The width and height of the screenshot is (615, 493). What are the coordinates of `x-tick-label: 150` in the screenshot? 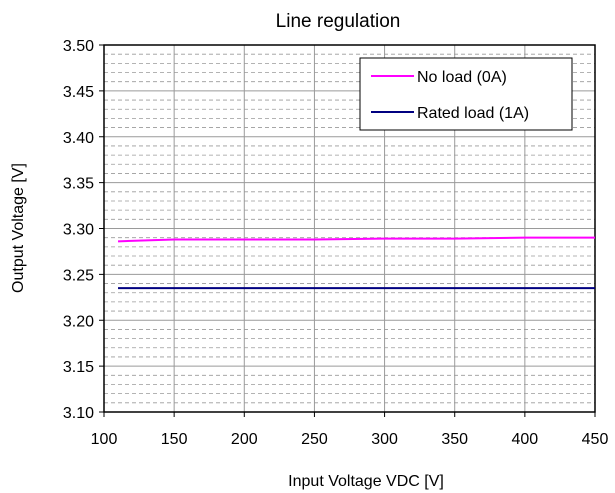 It's located at (174, 439).